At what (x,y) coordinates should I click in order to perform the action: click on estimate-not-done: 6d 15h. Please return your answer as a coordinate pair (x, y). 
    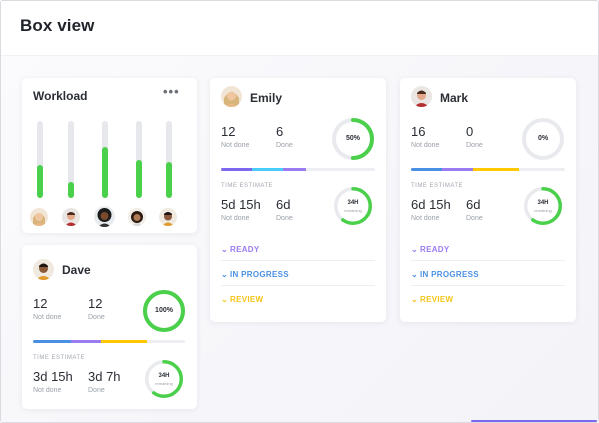
    Looking at the image, I should click on (431, 204).